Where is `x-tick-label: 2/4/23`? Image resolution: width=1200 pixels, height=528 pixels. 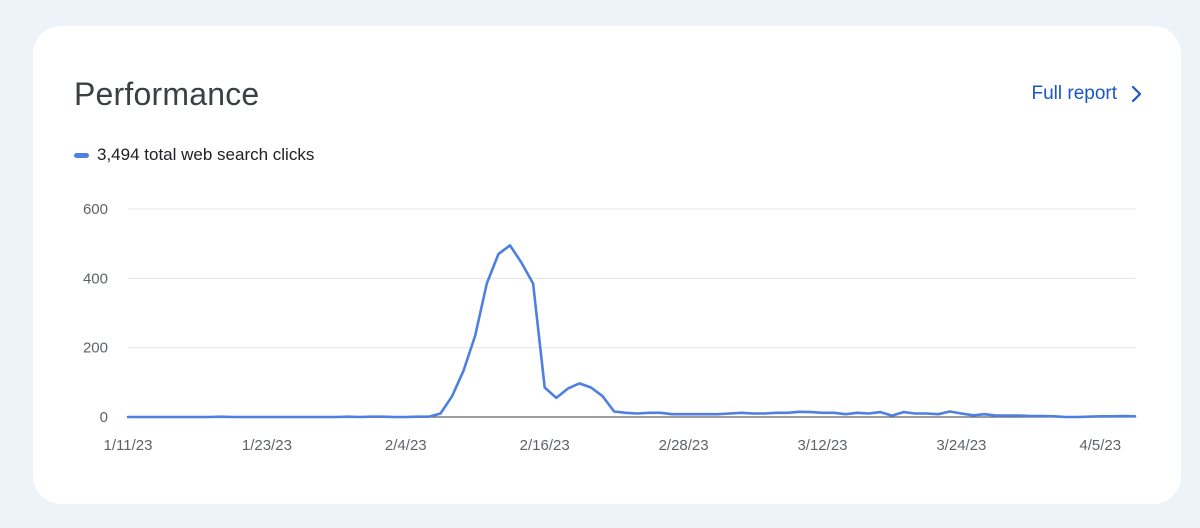 x-tick-label: 2/4/23 is located at coordinates (406, 445).